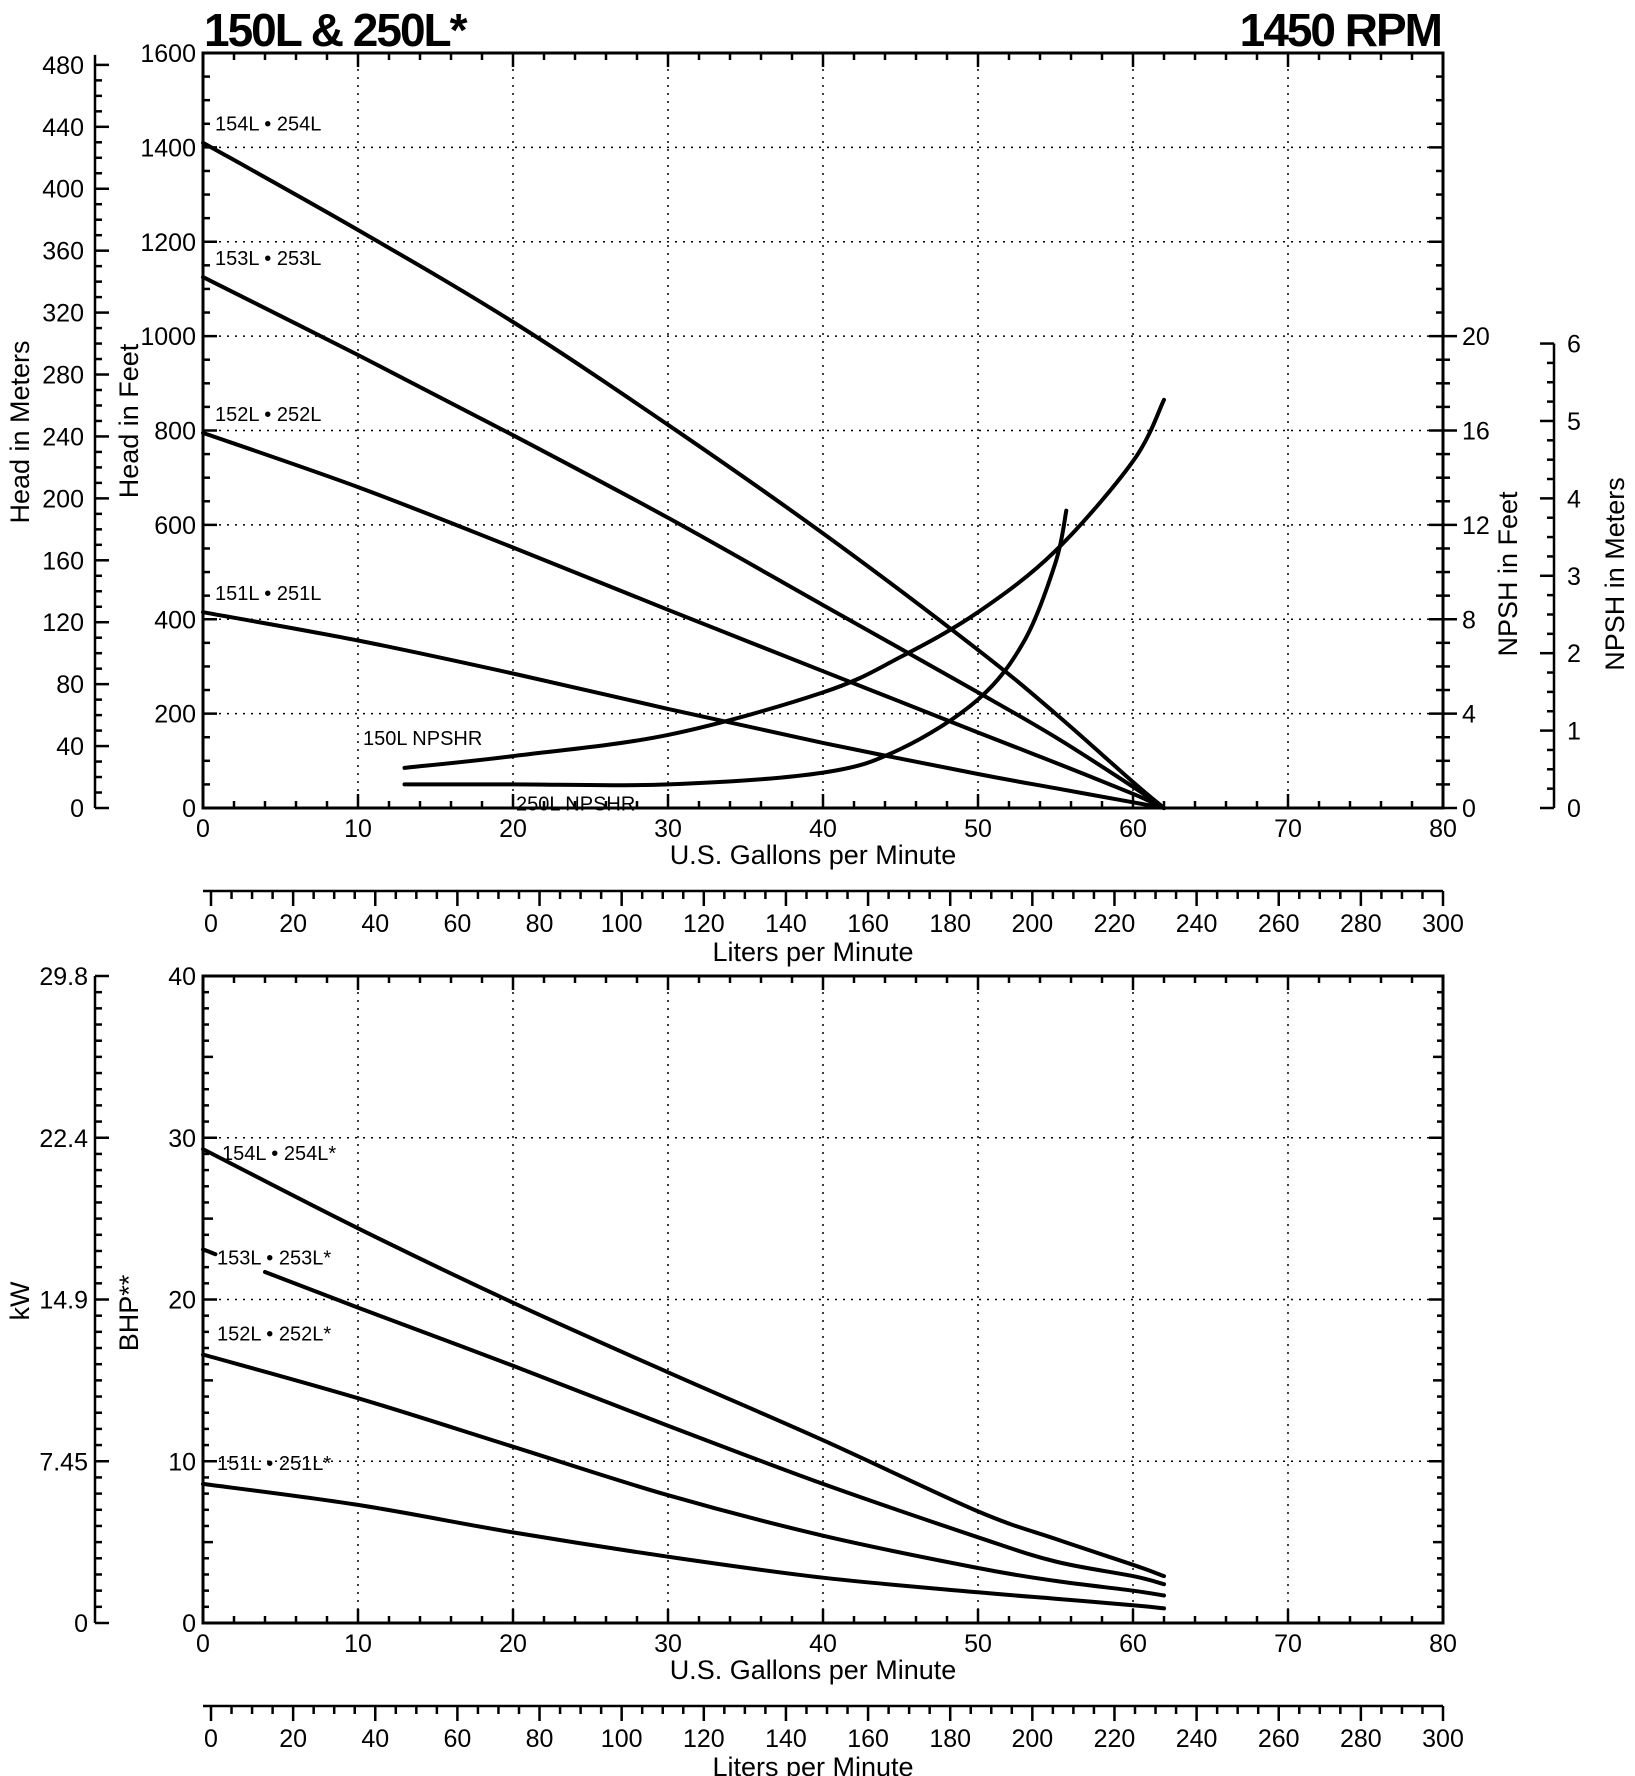 This screenshot has height=1776, width=1635. I want to click on power-kw-tick-label: 7.45, so click(63, 1462).